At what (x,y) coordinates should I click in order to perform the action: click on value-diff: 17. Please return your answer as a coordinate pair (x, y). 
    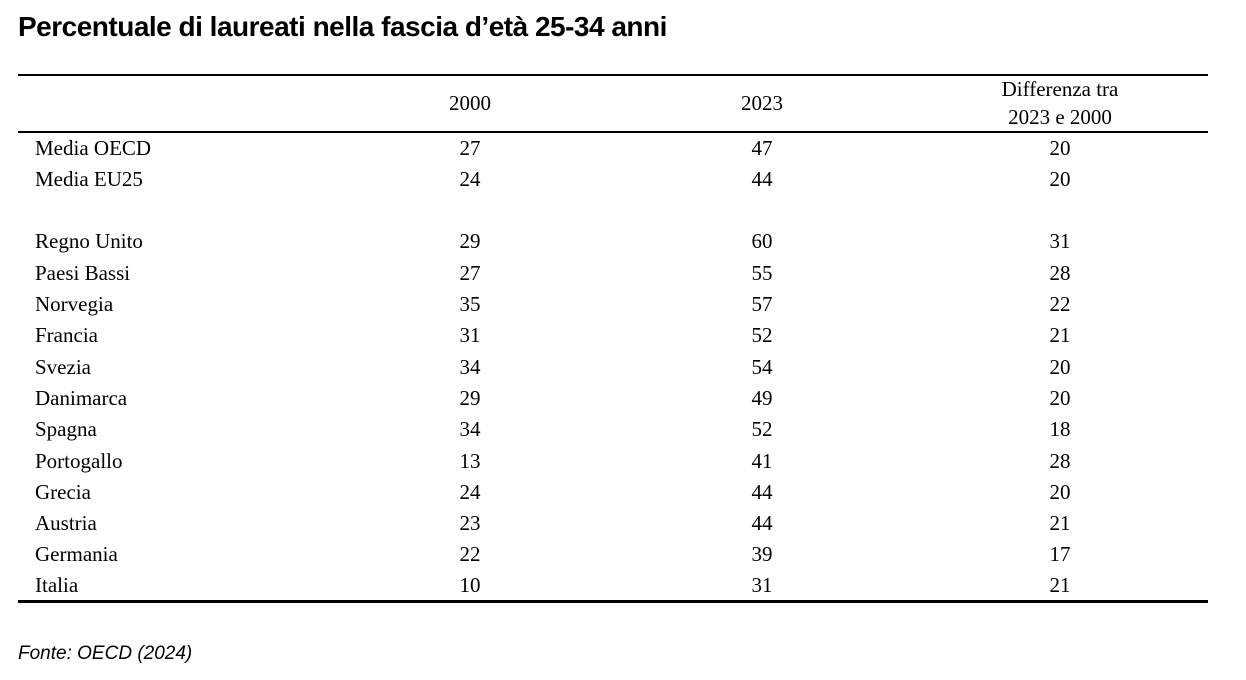
    Looking at the image, I should click on (1060, 554).